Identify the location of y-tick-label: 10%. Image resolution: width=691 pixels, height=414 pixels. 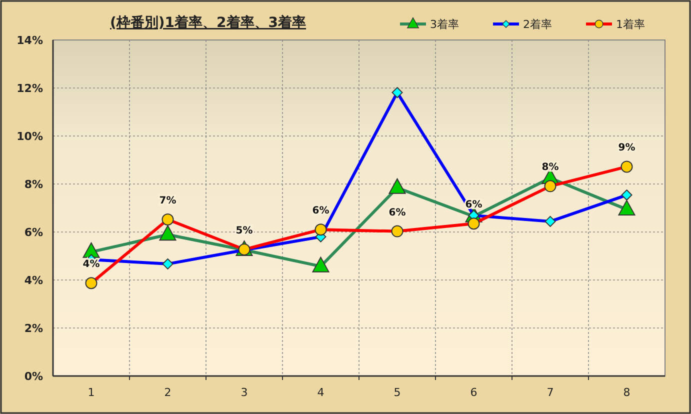
(29, 136).